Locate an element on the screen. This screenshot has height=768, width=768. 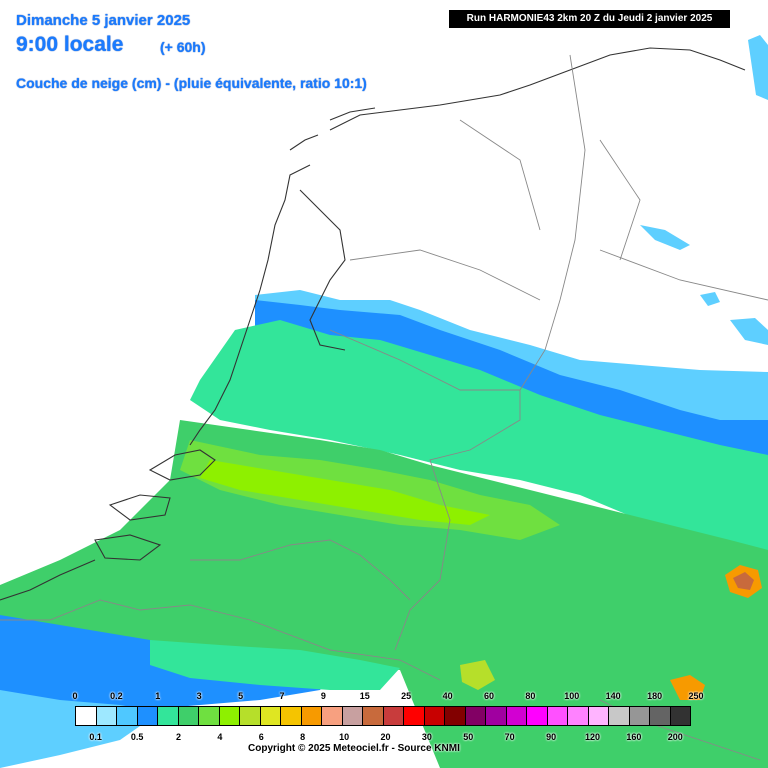
snow-patch-ne2 is located at coordinates (749, 331).